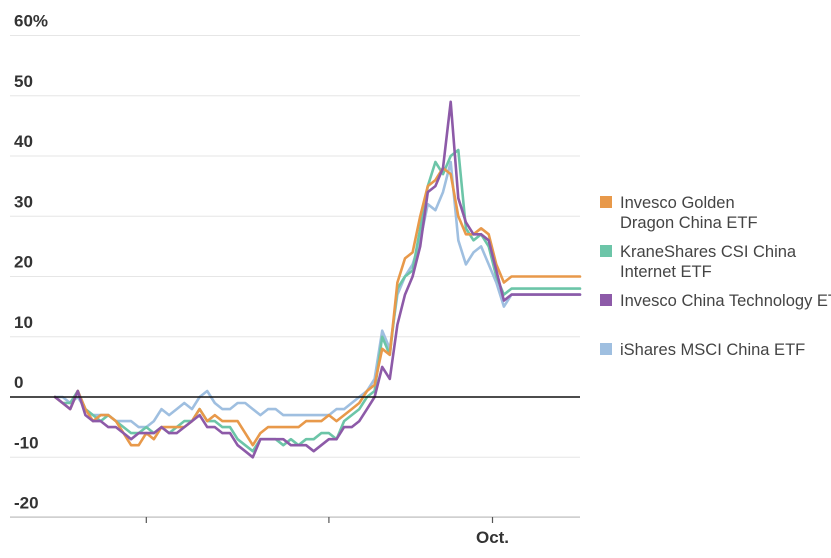 The height and width of the screenshot is (558, 831). I want to click on legend-label: iShares MSCI China ETF, so click(712, 350).